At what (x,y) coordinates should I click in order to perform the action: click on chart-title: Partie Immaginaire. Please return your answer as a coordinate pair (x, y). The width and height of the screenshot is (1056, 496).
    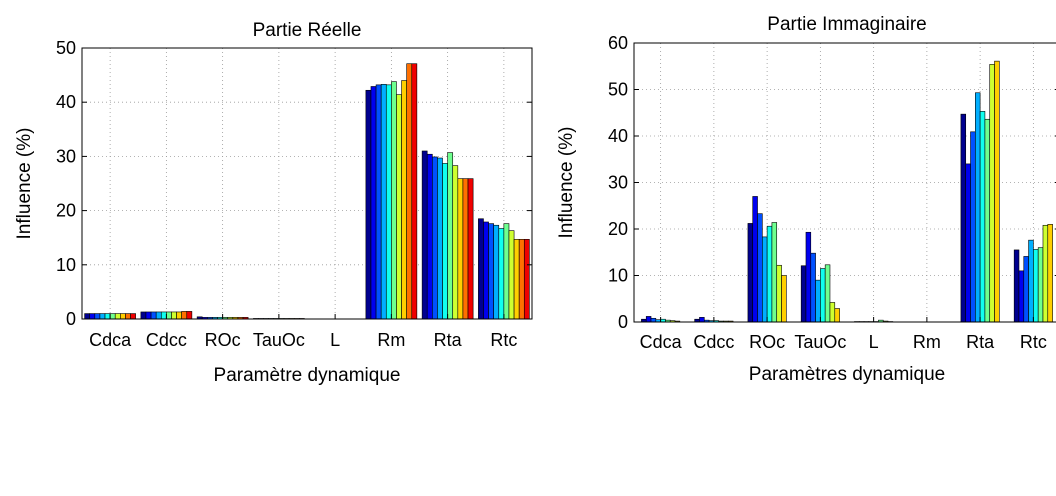
    Looking at the image, I should click on (846, 24).